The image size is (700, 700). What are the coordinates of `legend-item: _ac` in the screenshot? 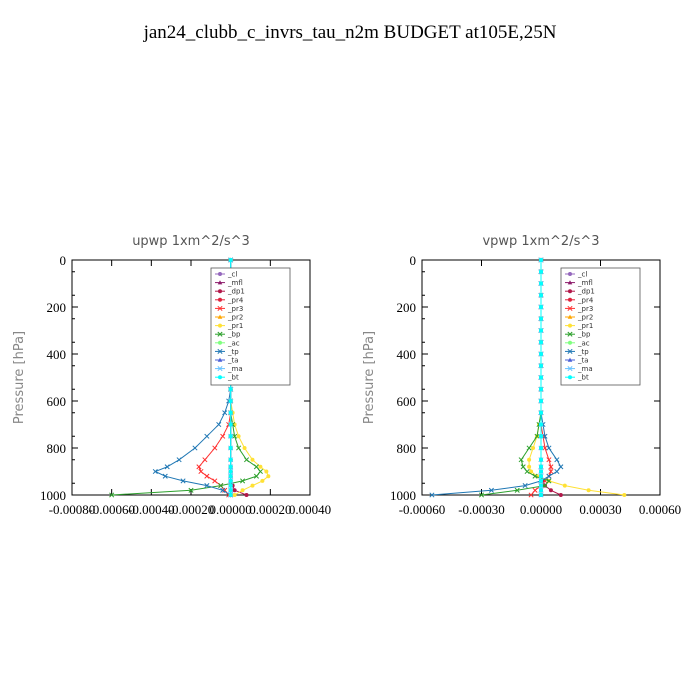 It's located at (227, 343).